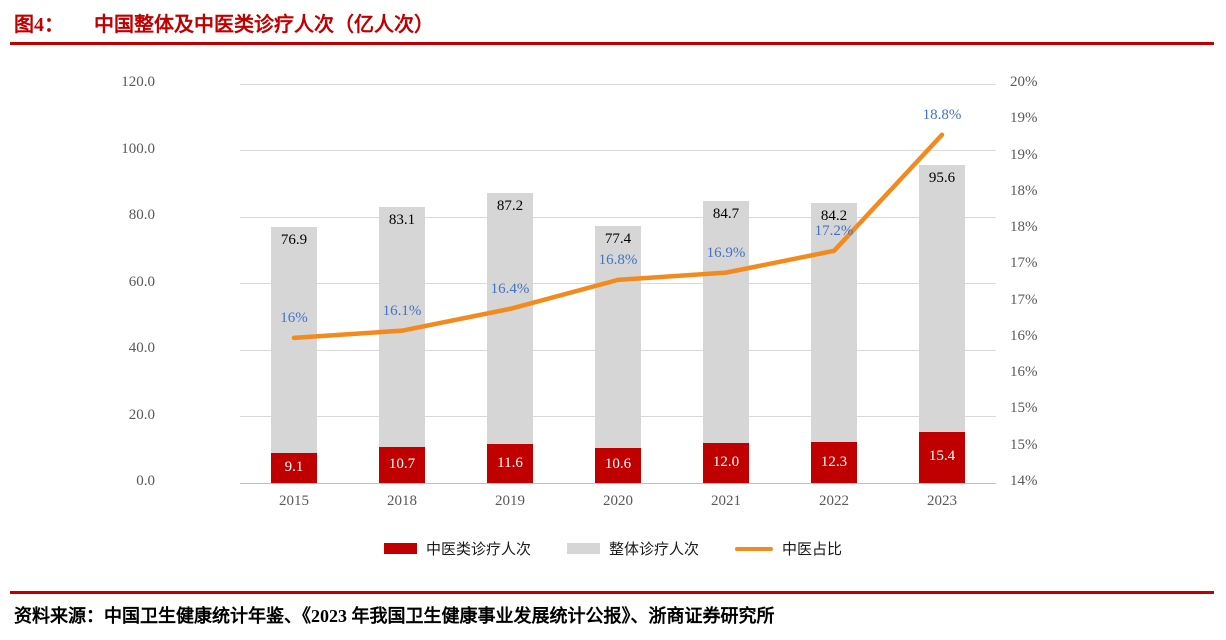  What do you see at coordinates (618, 259) in the screenshot?
I see `tcm-share-point-label: 16.8%` at bounding box center [618, 259].